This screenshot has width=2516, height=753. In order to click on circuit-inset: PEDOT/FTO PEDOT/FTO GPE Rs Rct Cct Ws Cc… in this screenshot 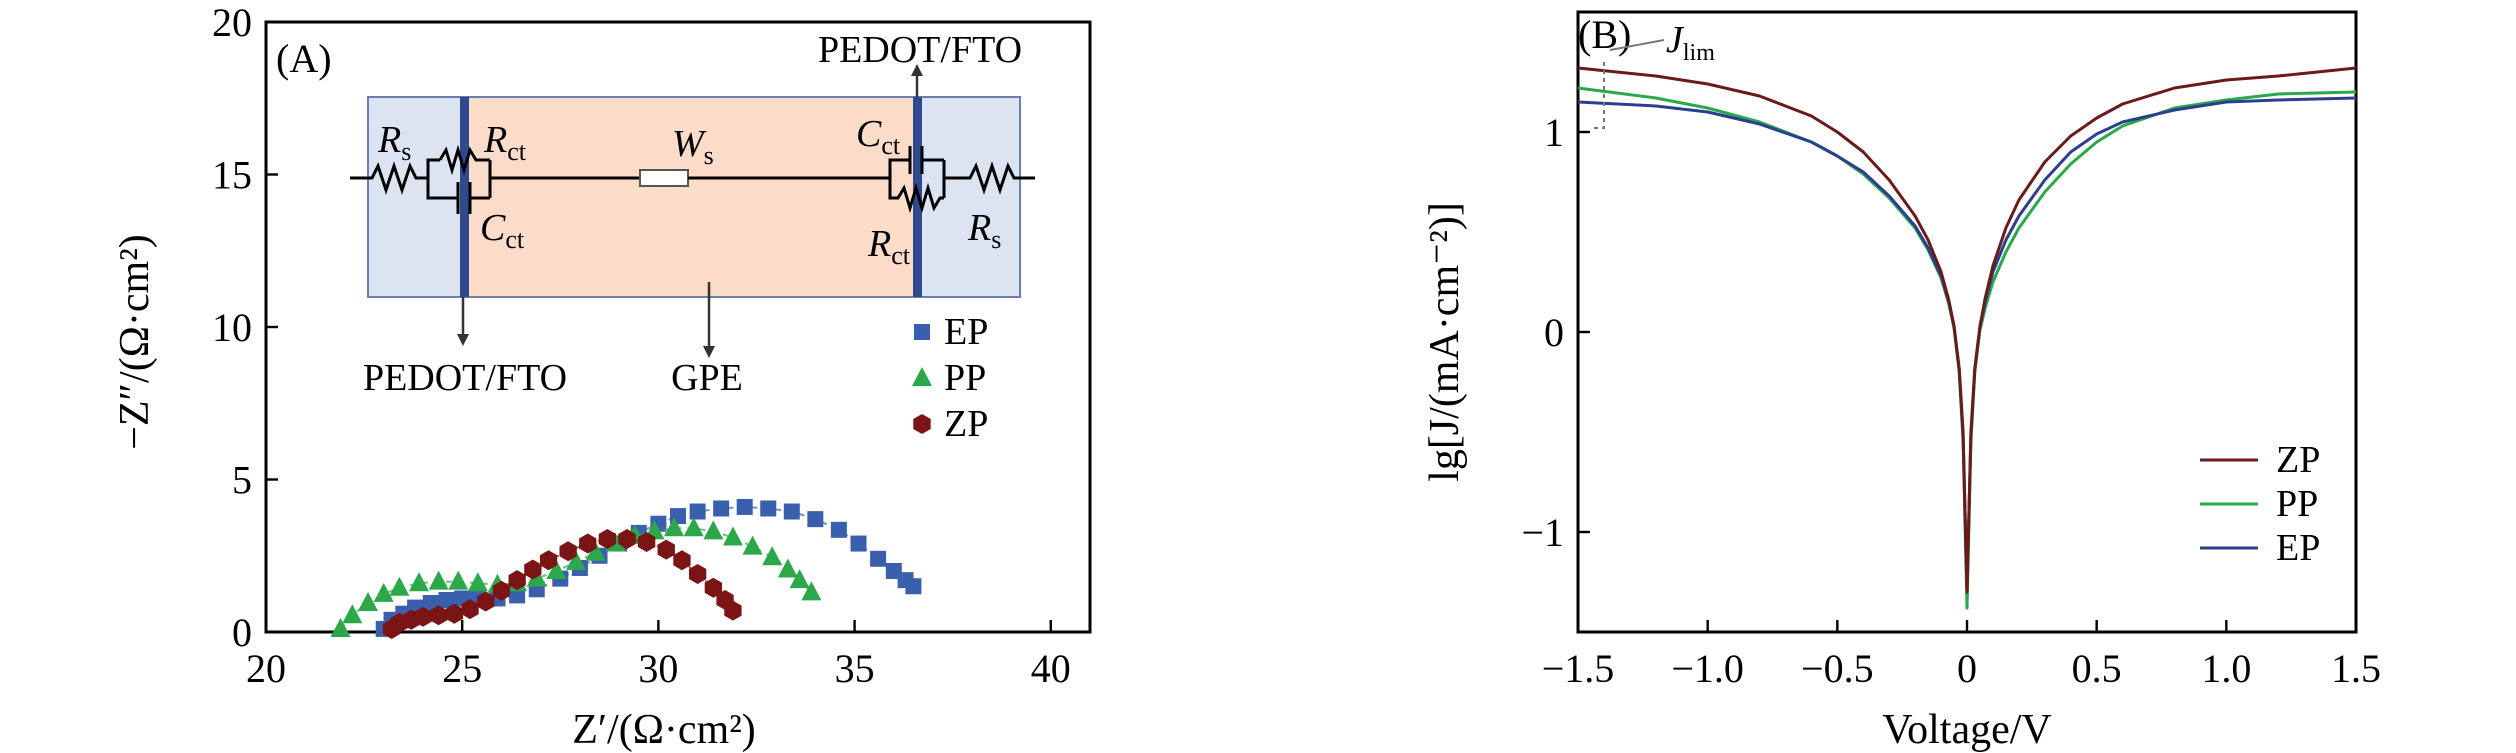, I will do `click(692, 214)`.